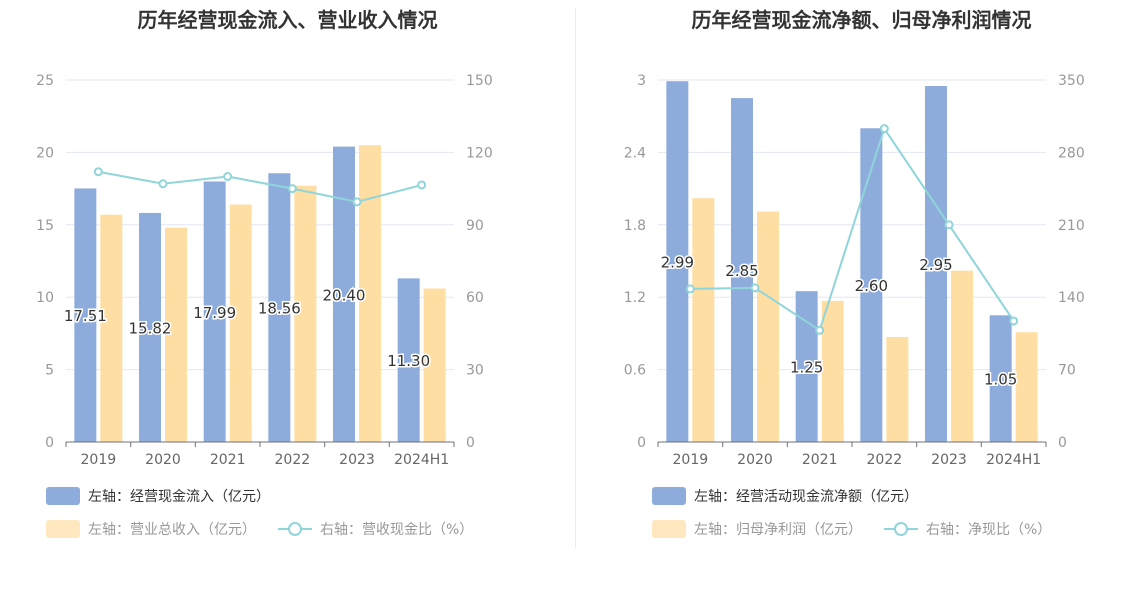  I want to click on legend-row: 左轴：营业总收入（亿元） 右轴：营收现金比（%）, so click(270, 529).